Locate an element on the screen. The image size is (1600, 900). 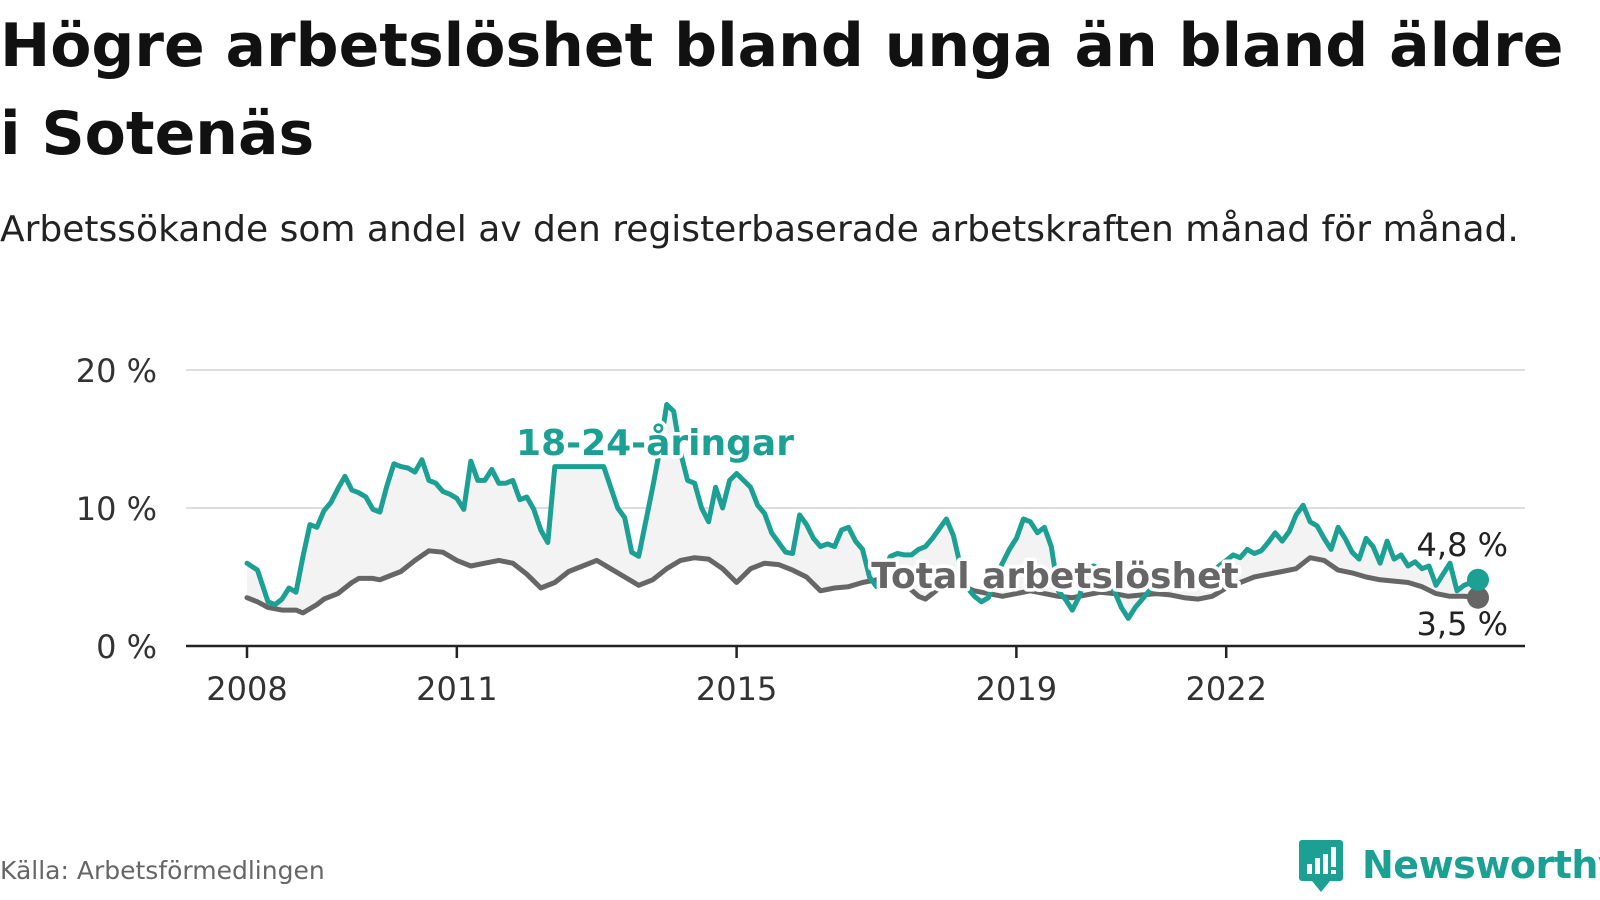
brand-logo-link: Newsworthy is located at coordinates (1448, 865).